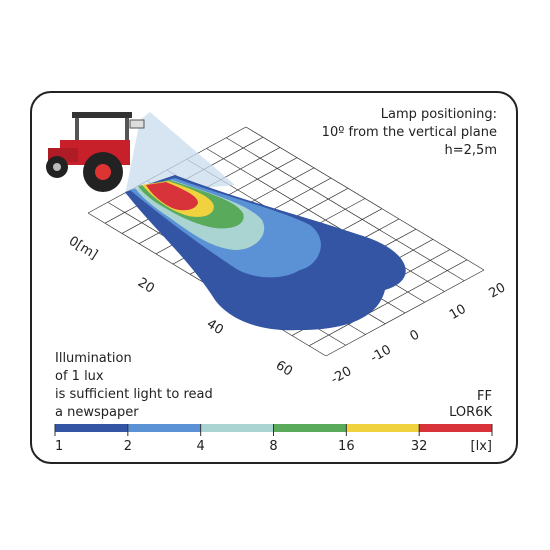 This screenshot has height=550, width=550. What do you see at coordinates (498, 290) in the screenshot?
I see `lateral-label: 20` at bounding box center [498, 290].